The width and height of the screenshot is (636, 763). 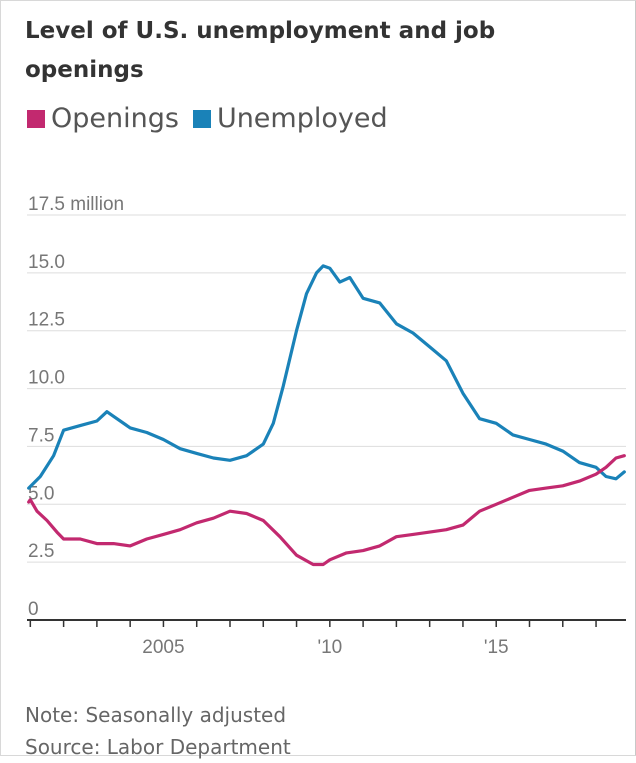 I want to click on chart-legend: Openings Unemployed, so click(x=214, y=118).